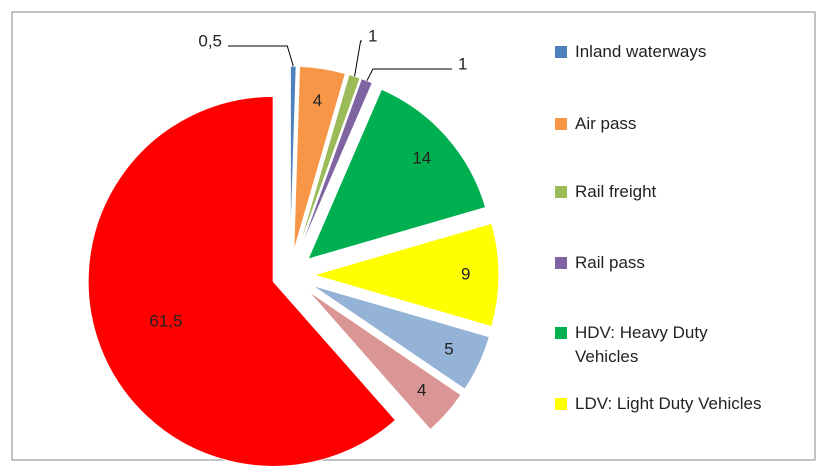 Image resolution: width=831 pixels, height=474 pixels. What do you see at coordinates (660, 263) in the screenshot?
I see `legend-item: Rail pass` at bounding box center [660, 263].